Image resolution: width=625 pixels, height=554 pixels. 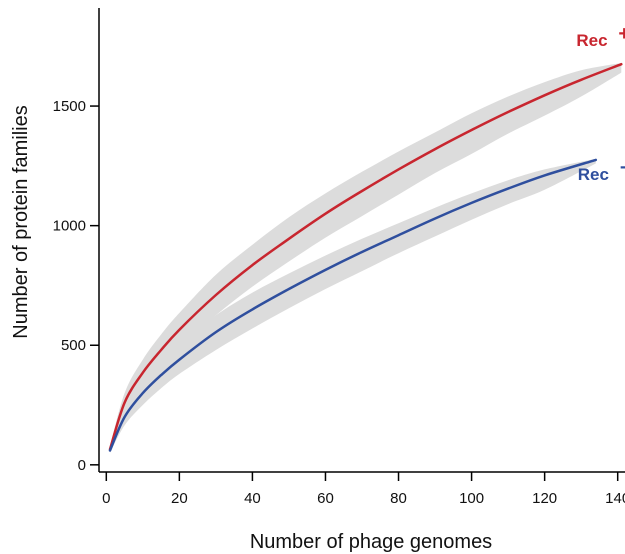 What do you see at coordinates (363, 489) in the screenshot?
I see `x-ticks: 0 20 40 60 80 100 120 140` at bounding box center [363, 489].